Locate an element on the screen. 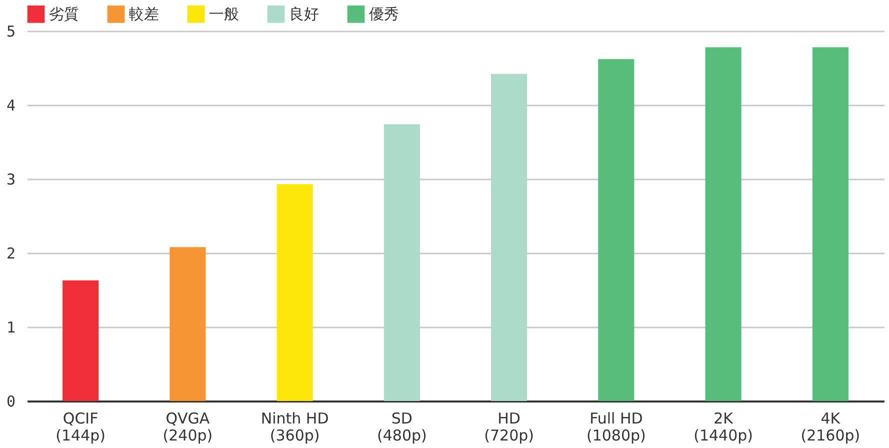 This screenshot has width=889, height=448. x-tick-label: Ninth HD (360p) is located at coordinates (294, 427).